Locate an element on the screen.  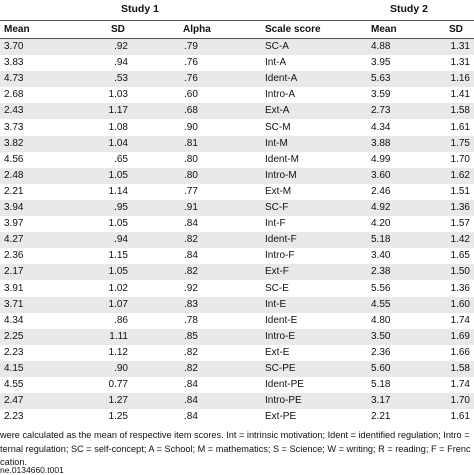
cell-scale: Ext-A is located at coordinates (277, 111).